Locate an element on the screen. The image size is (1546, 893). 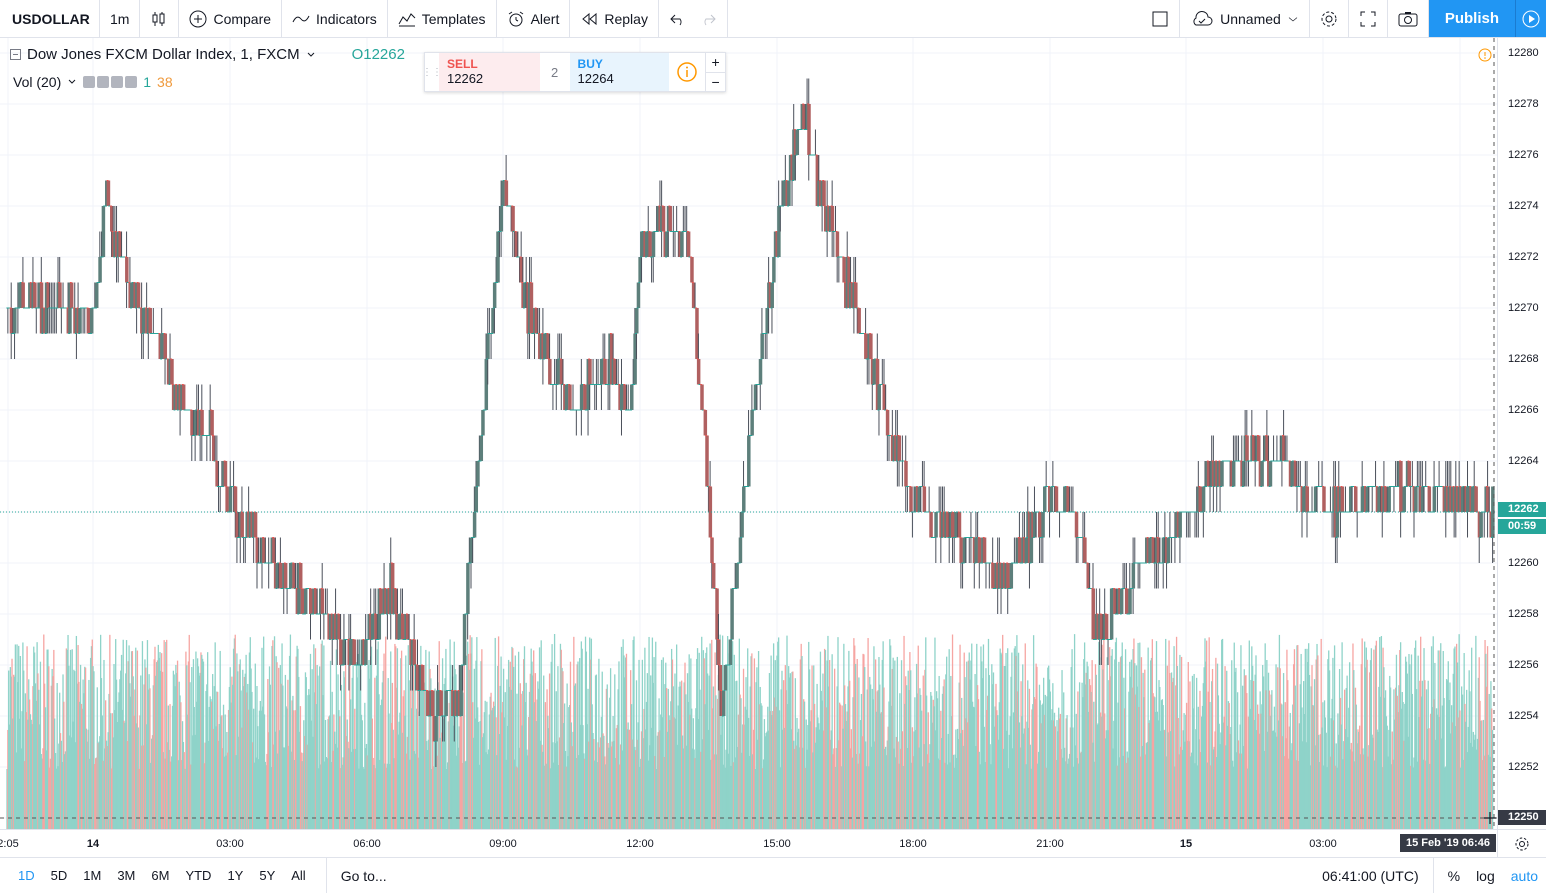
log-scale-toggle: log is located at coordinates (1485, 875).